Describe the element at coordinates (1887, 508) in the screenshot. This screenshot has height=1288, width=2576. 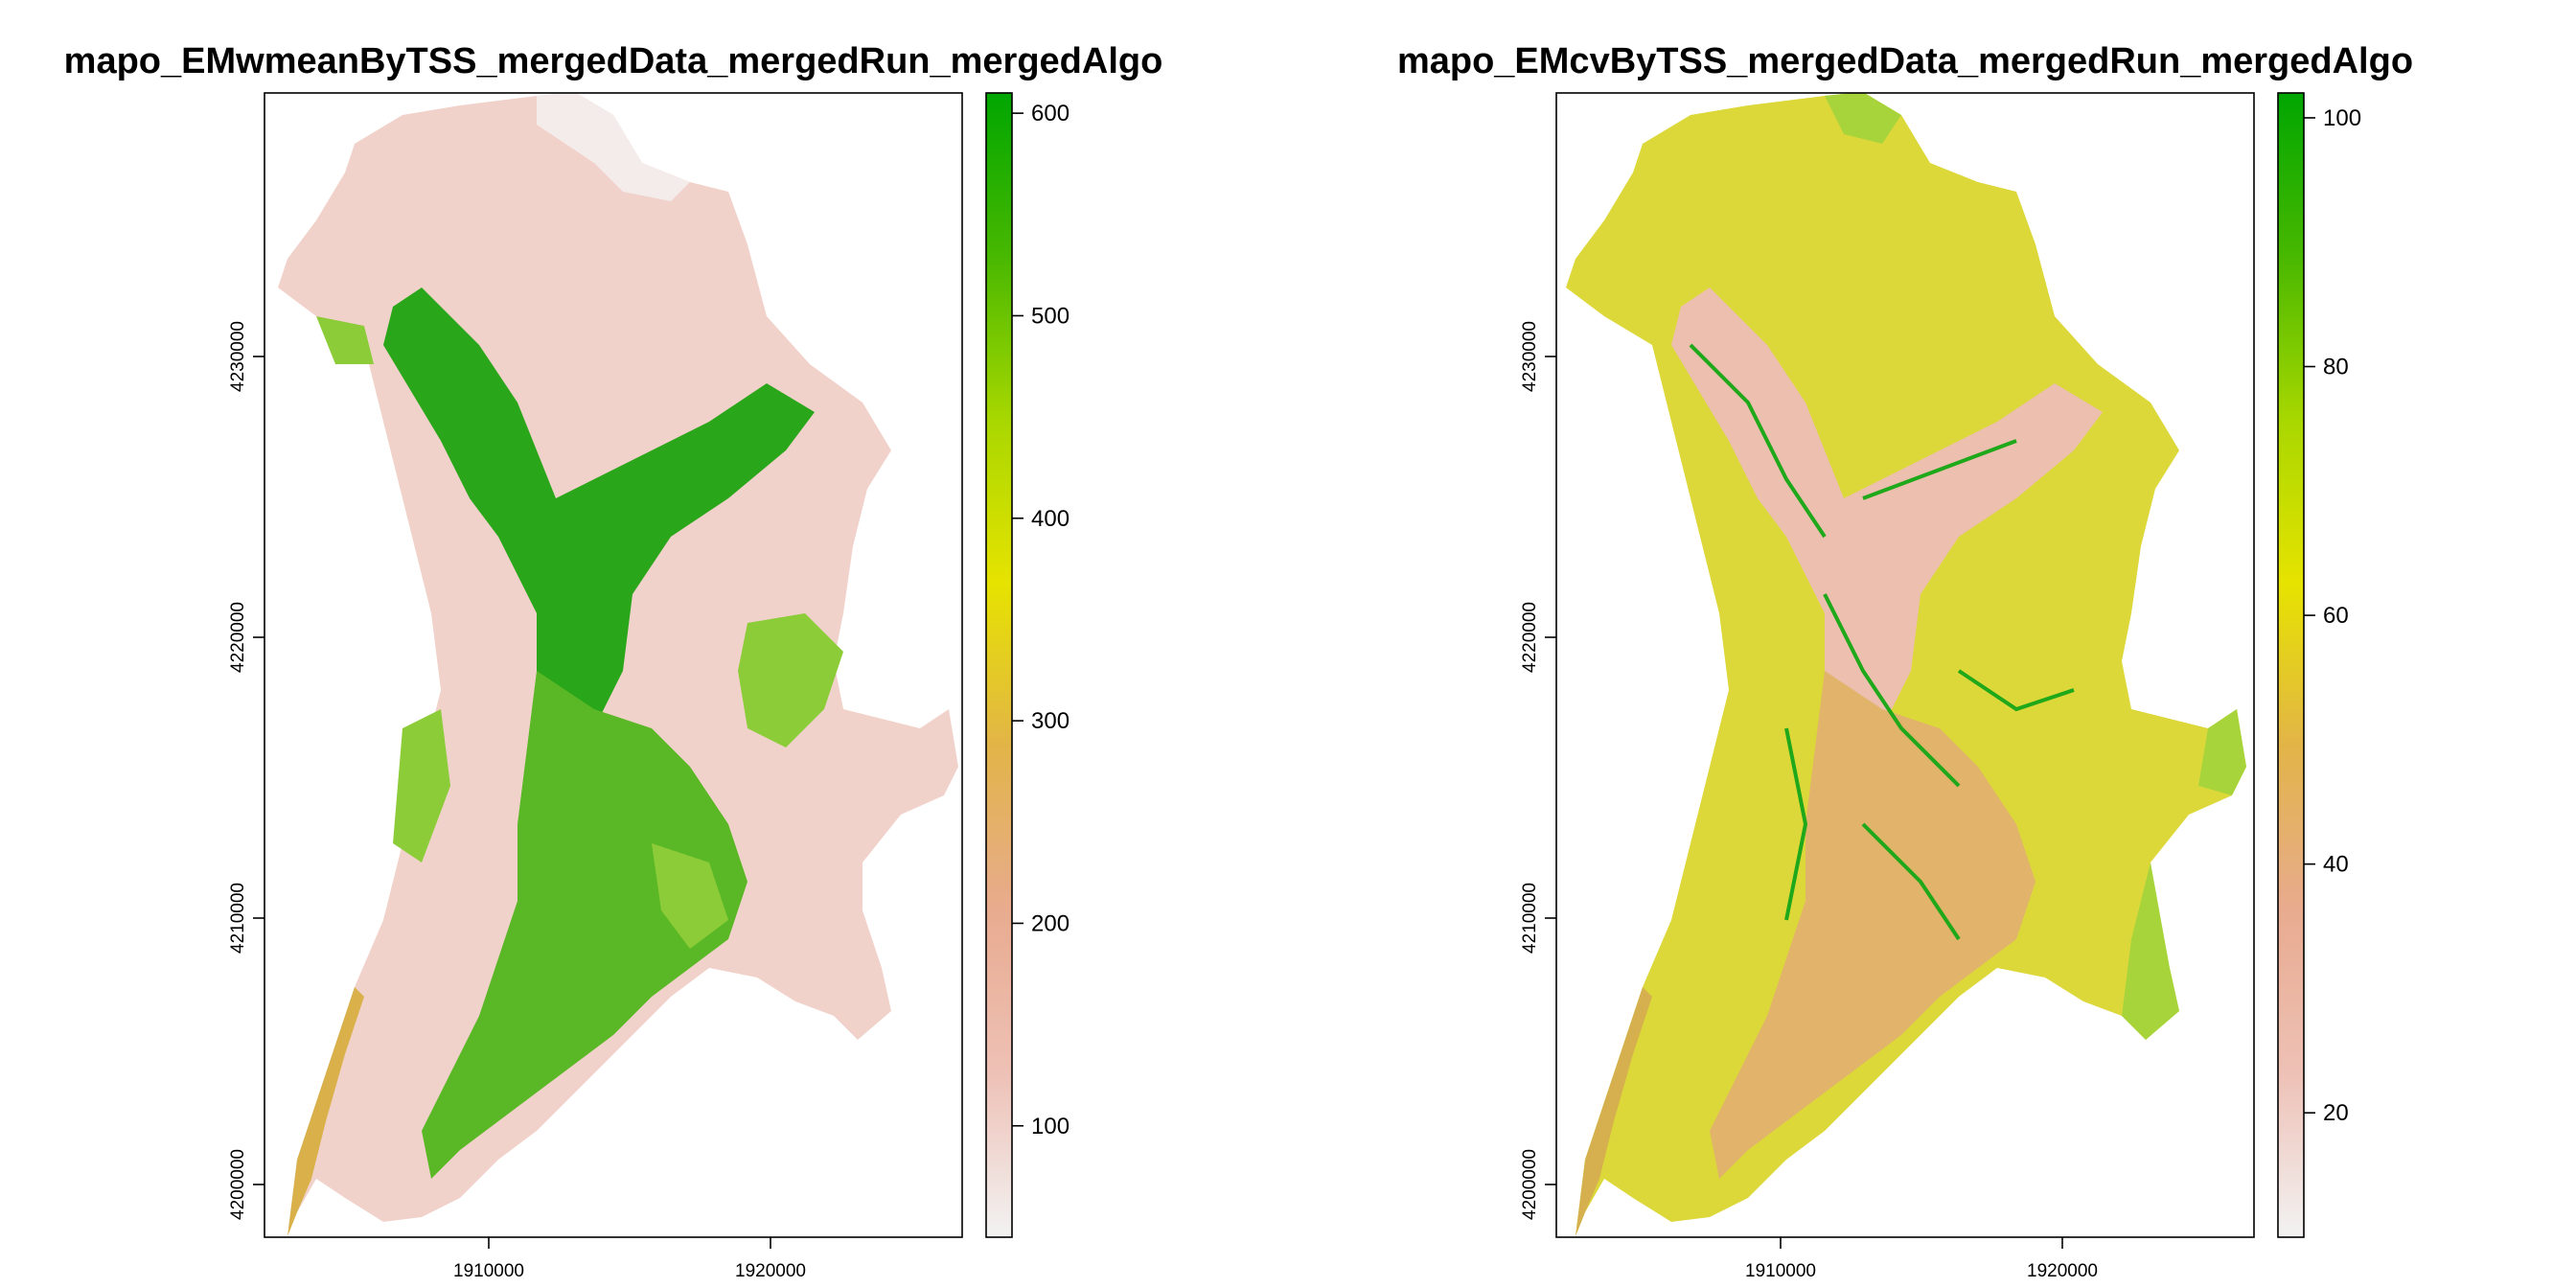
I see `pink-core` at that location.